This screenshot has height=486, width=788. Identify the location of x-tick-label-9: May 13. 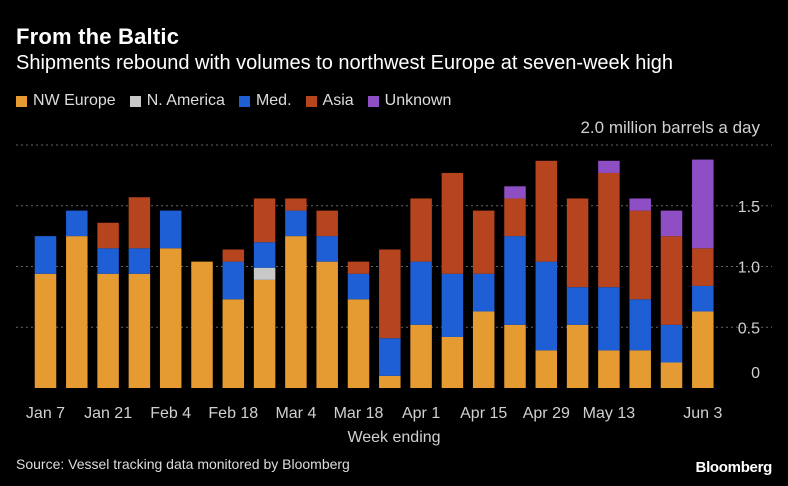
(609, 413).